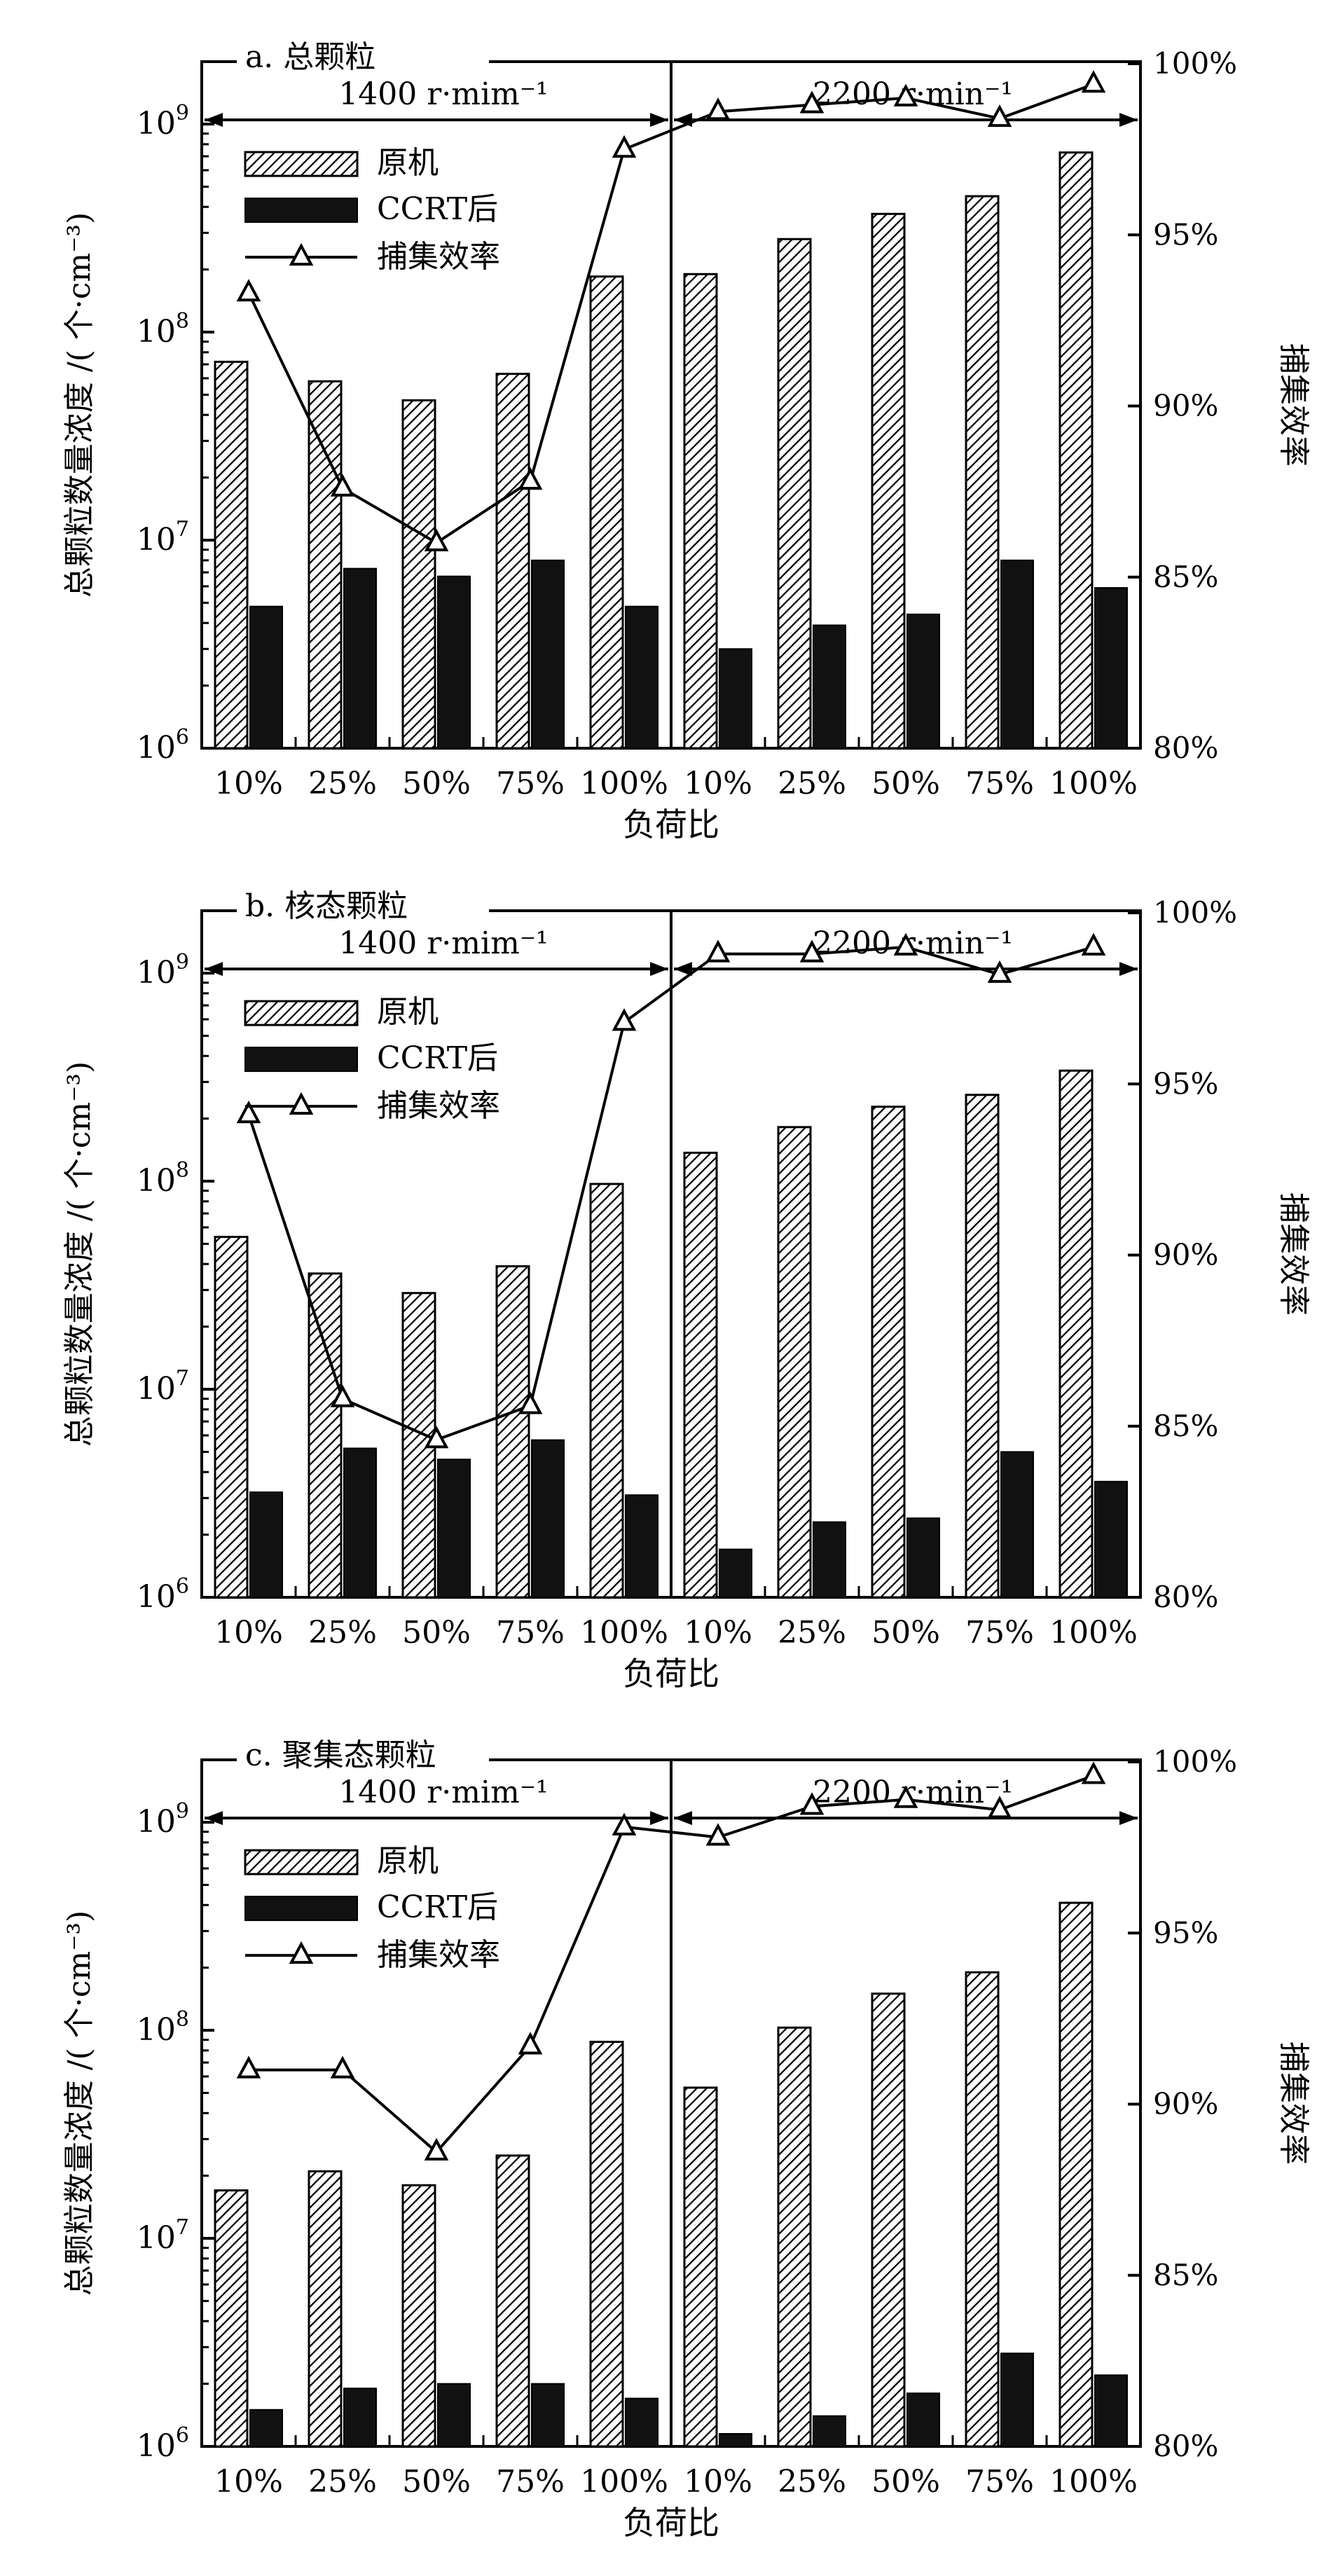  Describe the element at coordinates (182, 2019) in the screenshot. I see `y-tick-exp: 8` at that location.